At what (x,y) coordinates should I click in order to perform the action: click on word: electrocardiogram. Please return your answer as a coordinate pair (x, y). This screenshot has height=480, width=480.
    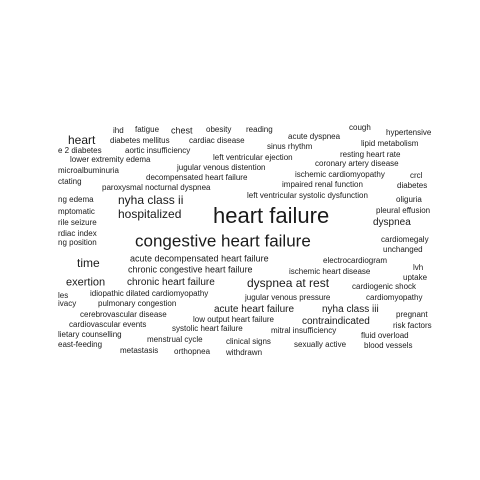
    Looking at the image, I should click on (355, 260).